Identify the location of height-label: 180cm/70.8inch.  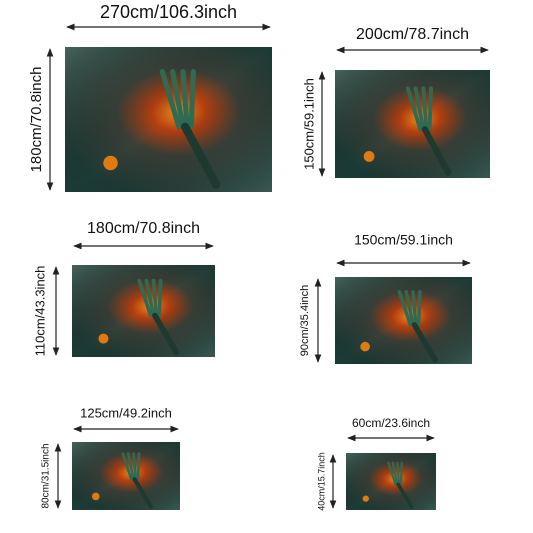
(36, 120).